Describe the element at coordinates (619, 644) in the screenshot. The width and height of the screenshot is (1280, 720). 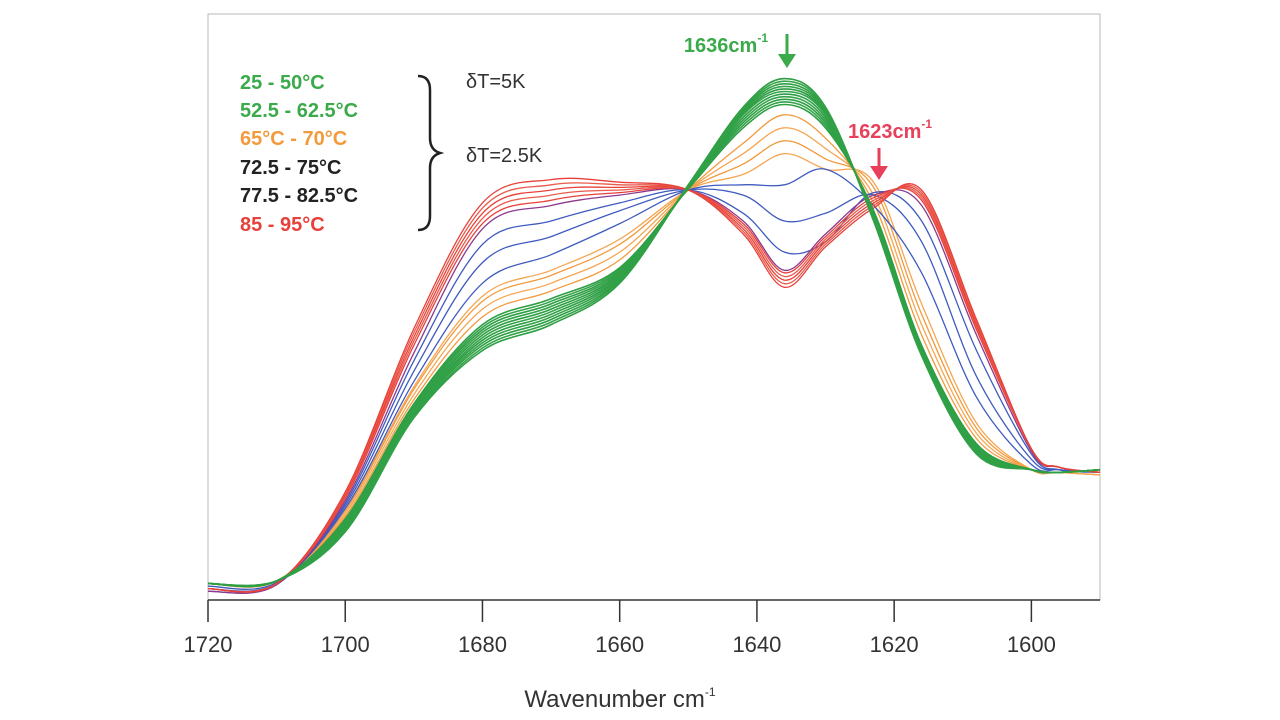
I see `x-tick-label-1660: 1660` at that location.